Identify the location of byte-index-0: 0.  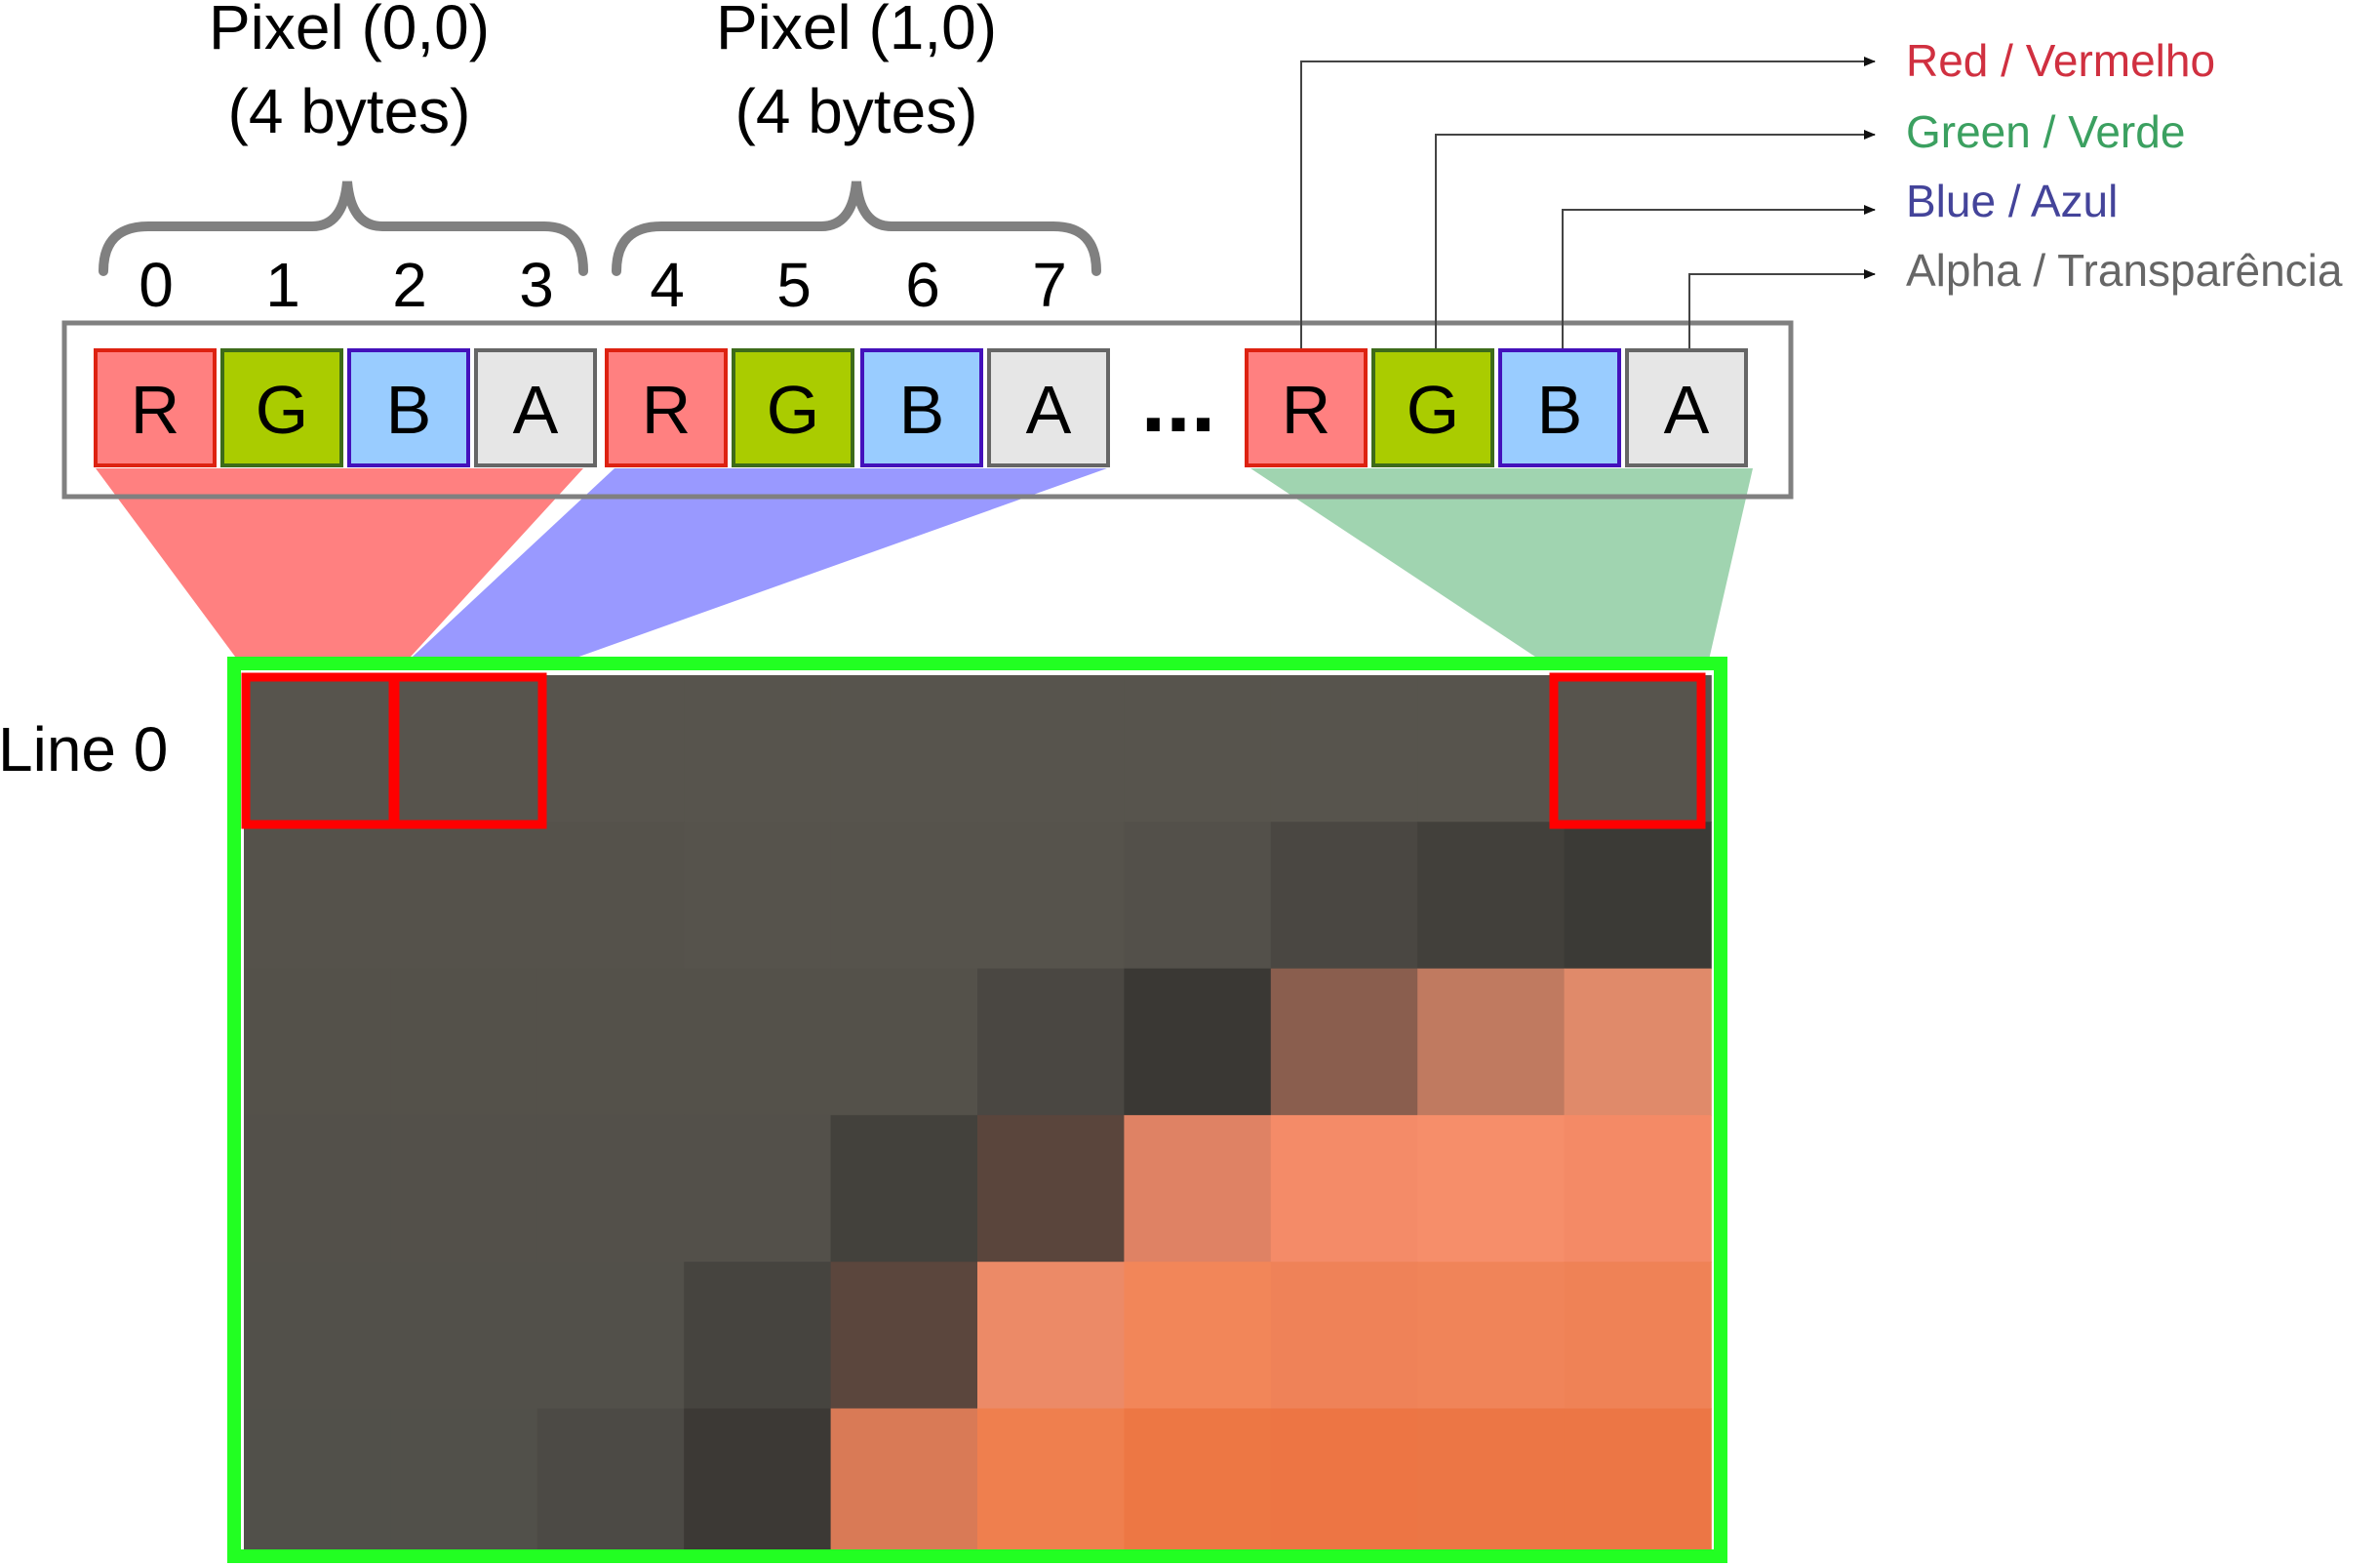
(156, 285).